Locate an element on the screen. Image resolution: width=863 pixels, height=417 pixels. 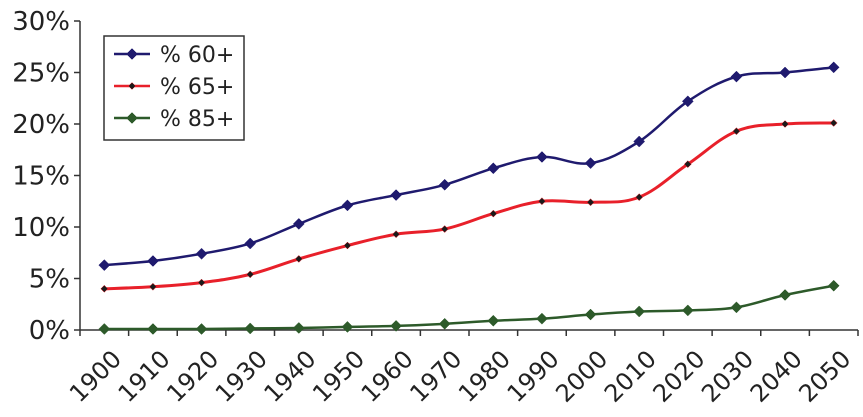
x-tick-label: 2050 is located at coordinates (824, 376).